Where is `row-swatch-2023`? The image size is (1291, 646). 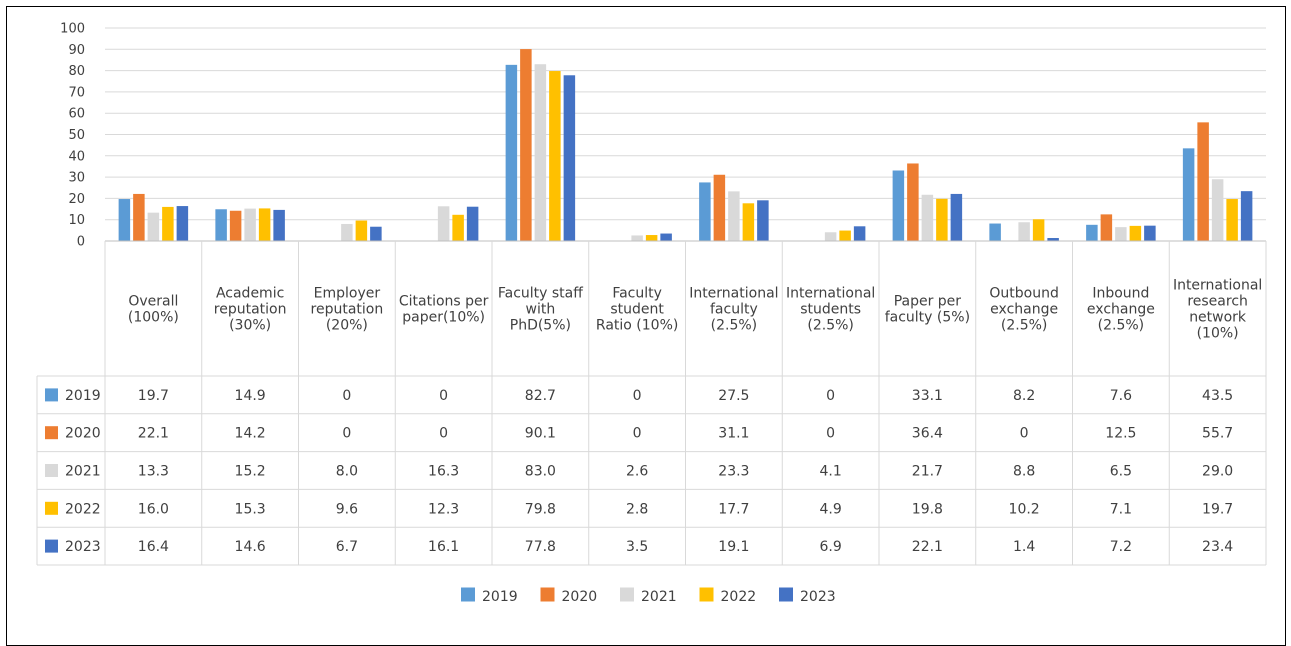
row-swatch-2023 is located at coordinates (51, 546).